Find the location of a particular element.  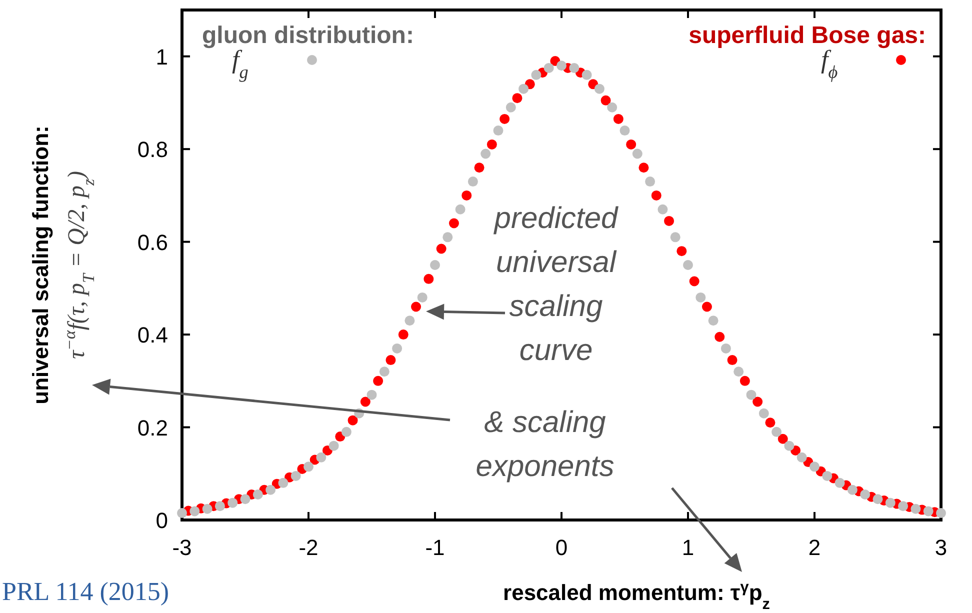

y-tick-label: 1 is located at coordinates (162, 57).